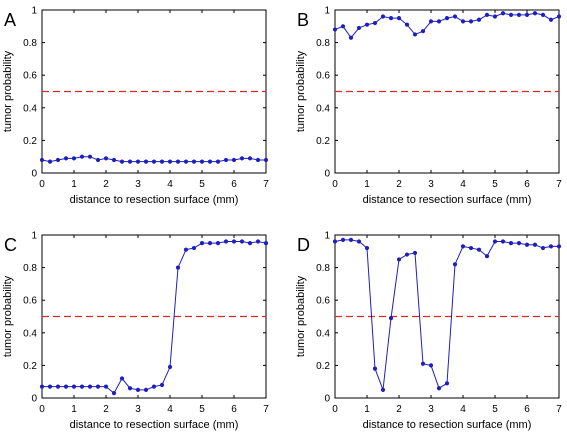 The image size is (567, 439). Describe the element at coordinates (327, 174) in the screenshot. I see `y-tick-label: 0` at that location.